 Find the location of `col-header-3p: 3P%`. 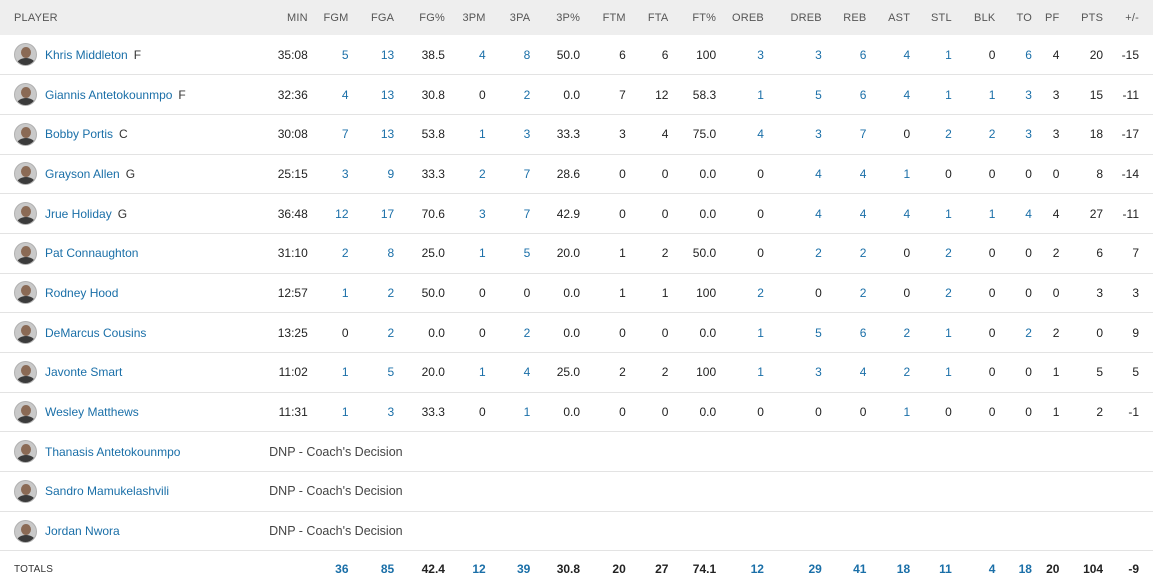

col-header-3p: 3P% is located at coordinates (562, 17).